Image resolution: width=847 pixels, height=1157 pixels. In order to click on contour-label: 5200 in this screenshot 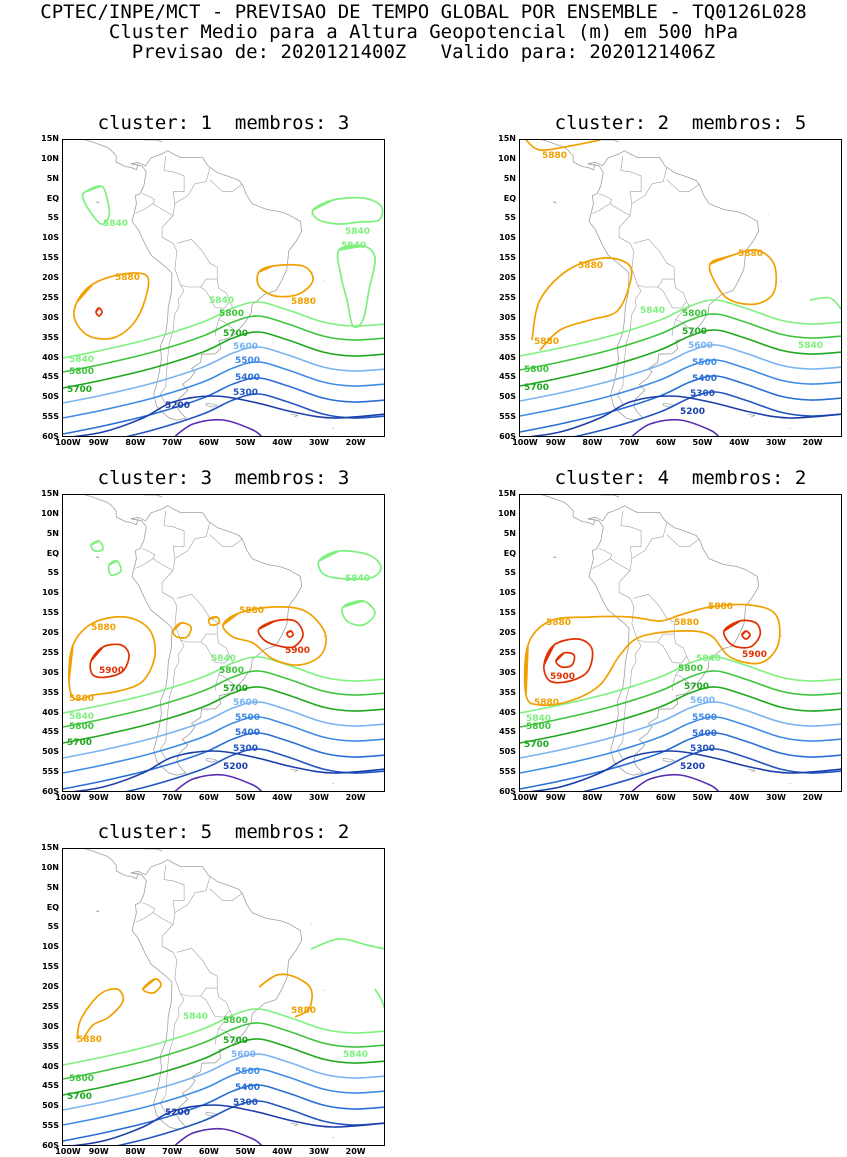, I will do `click(235, 767)`.